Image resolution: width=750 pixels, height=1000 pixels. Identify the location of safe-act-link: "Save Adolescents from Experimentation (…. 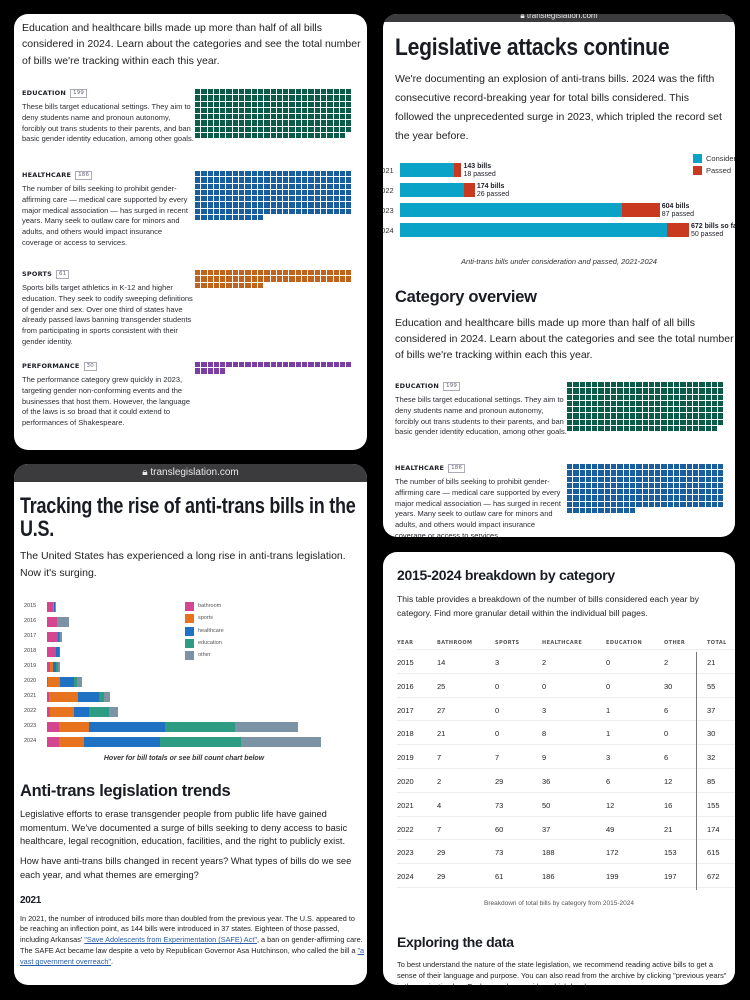
(170, 940).